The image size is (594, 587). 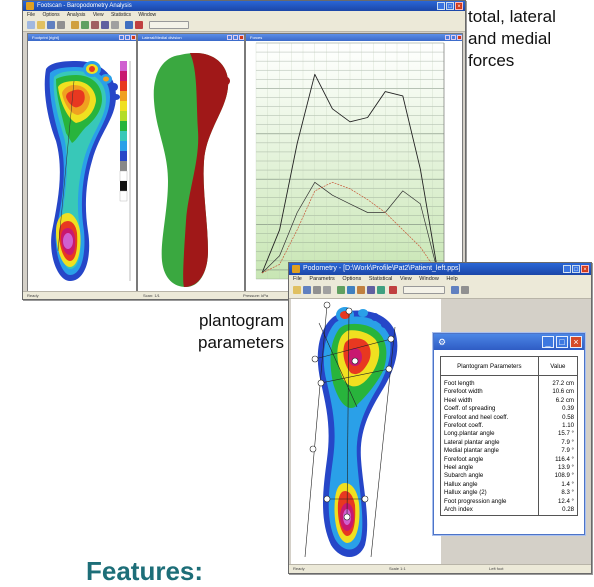 I want to click on dialog-titlebar: ⚙ _ □ ×, so click(x=509, y=342).